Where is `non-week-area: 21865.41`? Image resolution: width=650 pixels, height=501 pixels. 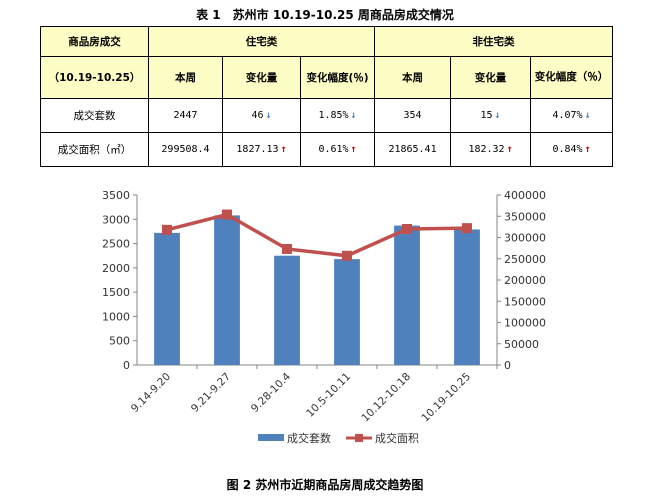
non-week-area: 21865.41 is located at coordinates (413, 149).